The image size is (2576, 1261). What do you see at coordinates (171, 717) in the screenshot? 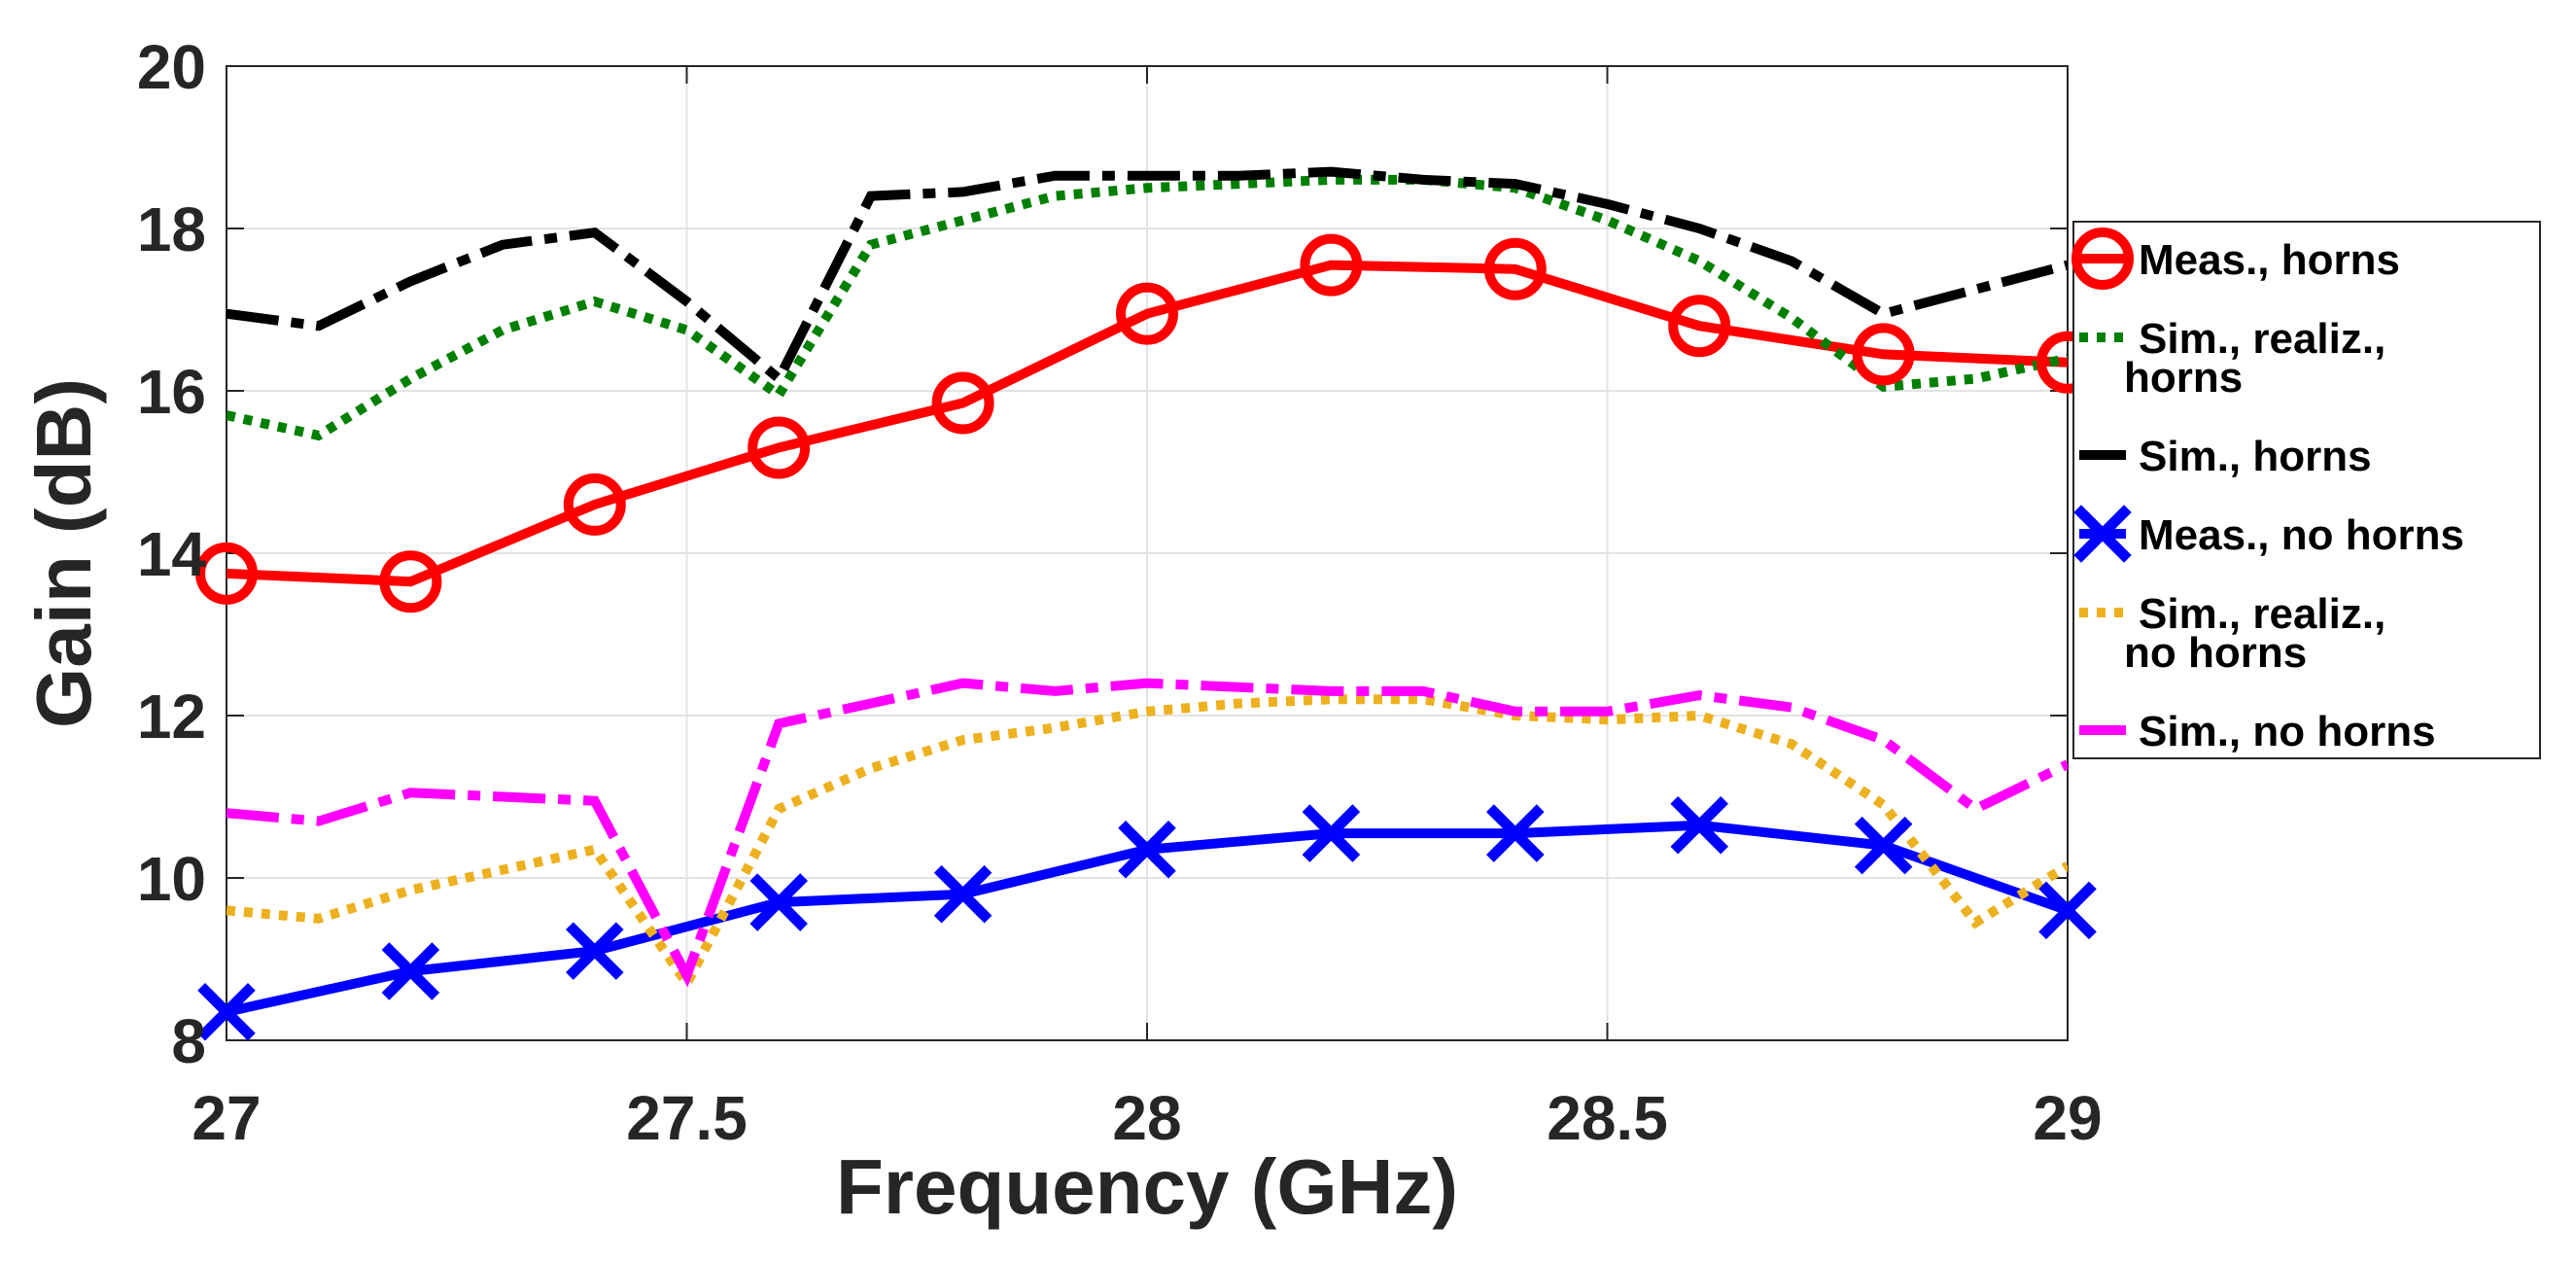
I see `y-tick-label: 12` at bounding box center [171, 717].